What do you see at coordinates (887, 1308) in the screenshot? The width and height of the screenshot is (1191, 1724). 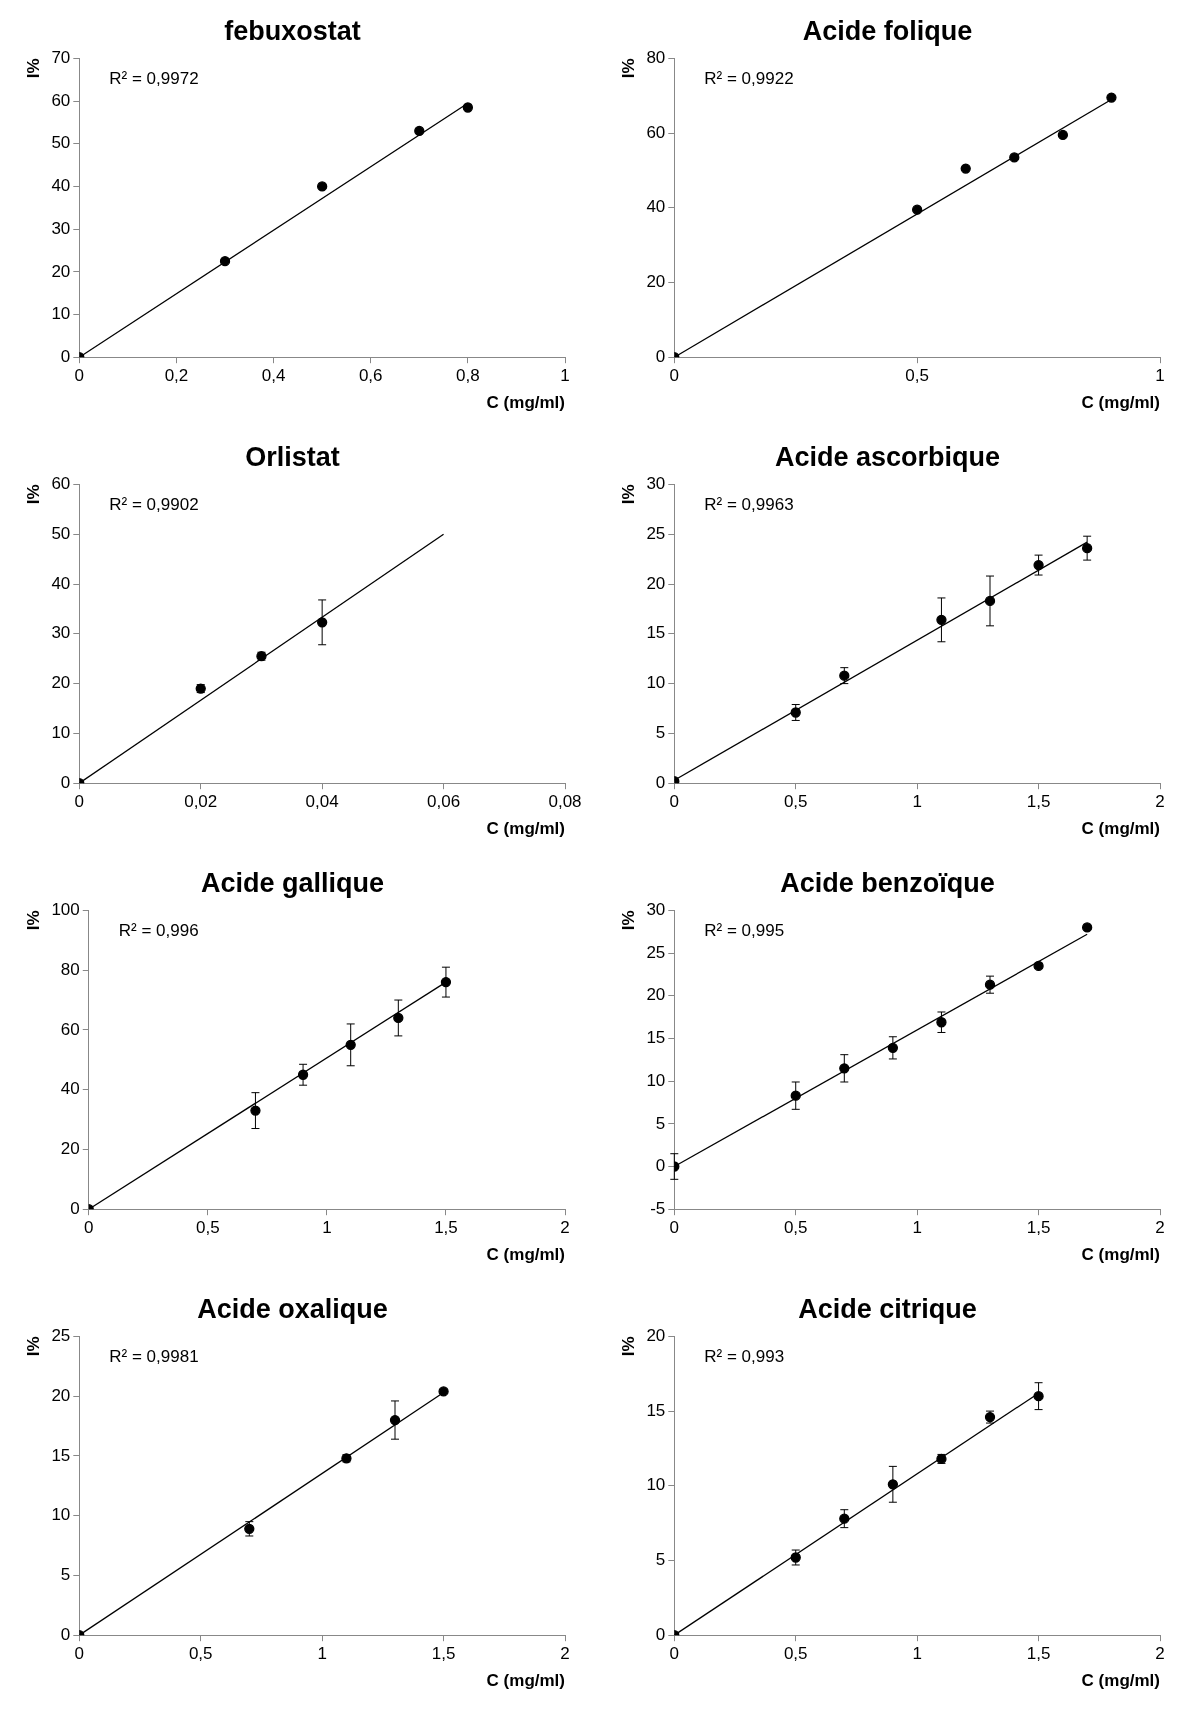 I see `chart-title: Acide citrique` at bounding box center [887, 1308].